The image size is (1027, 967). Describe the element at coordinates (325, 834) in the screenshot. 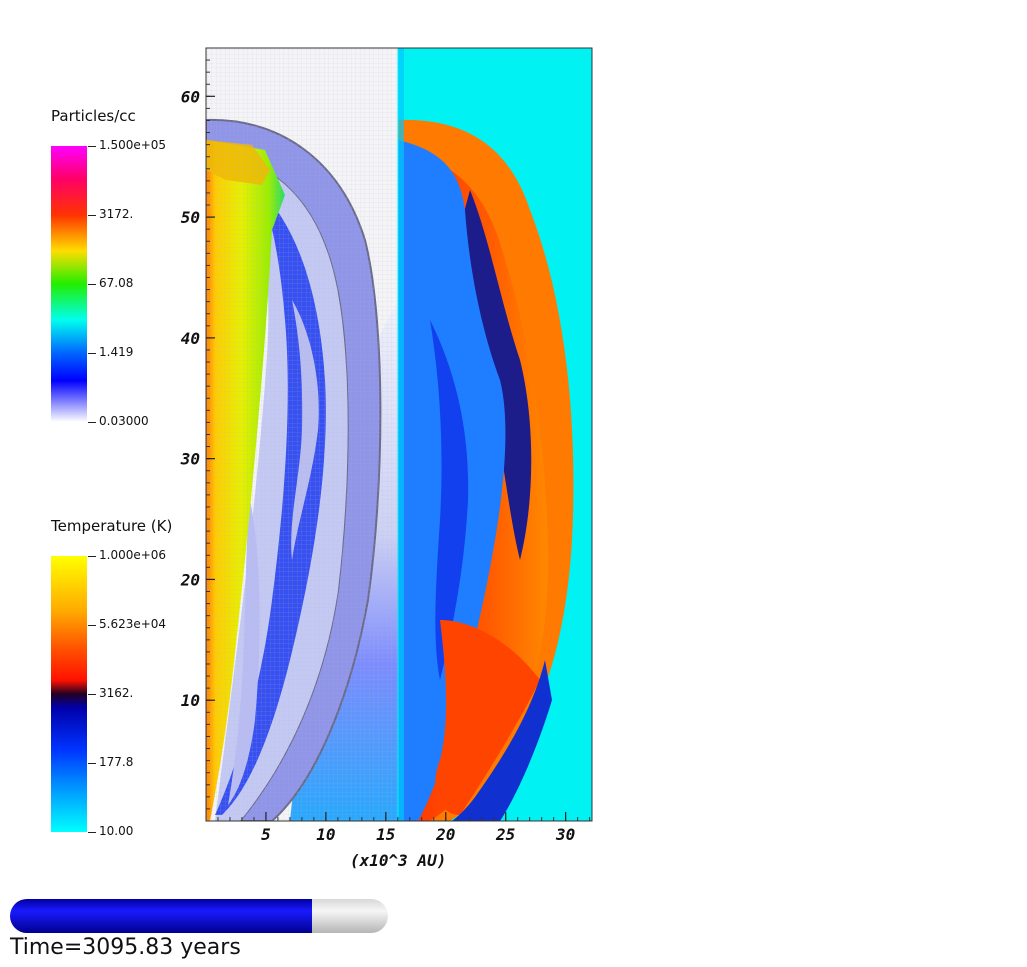

I see `x-tick-label: 10` at that location.